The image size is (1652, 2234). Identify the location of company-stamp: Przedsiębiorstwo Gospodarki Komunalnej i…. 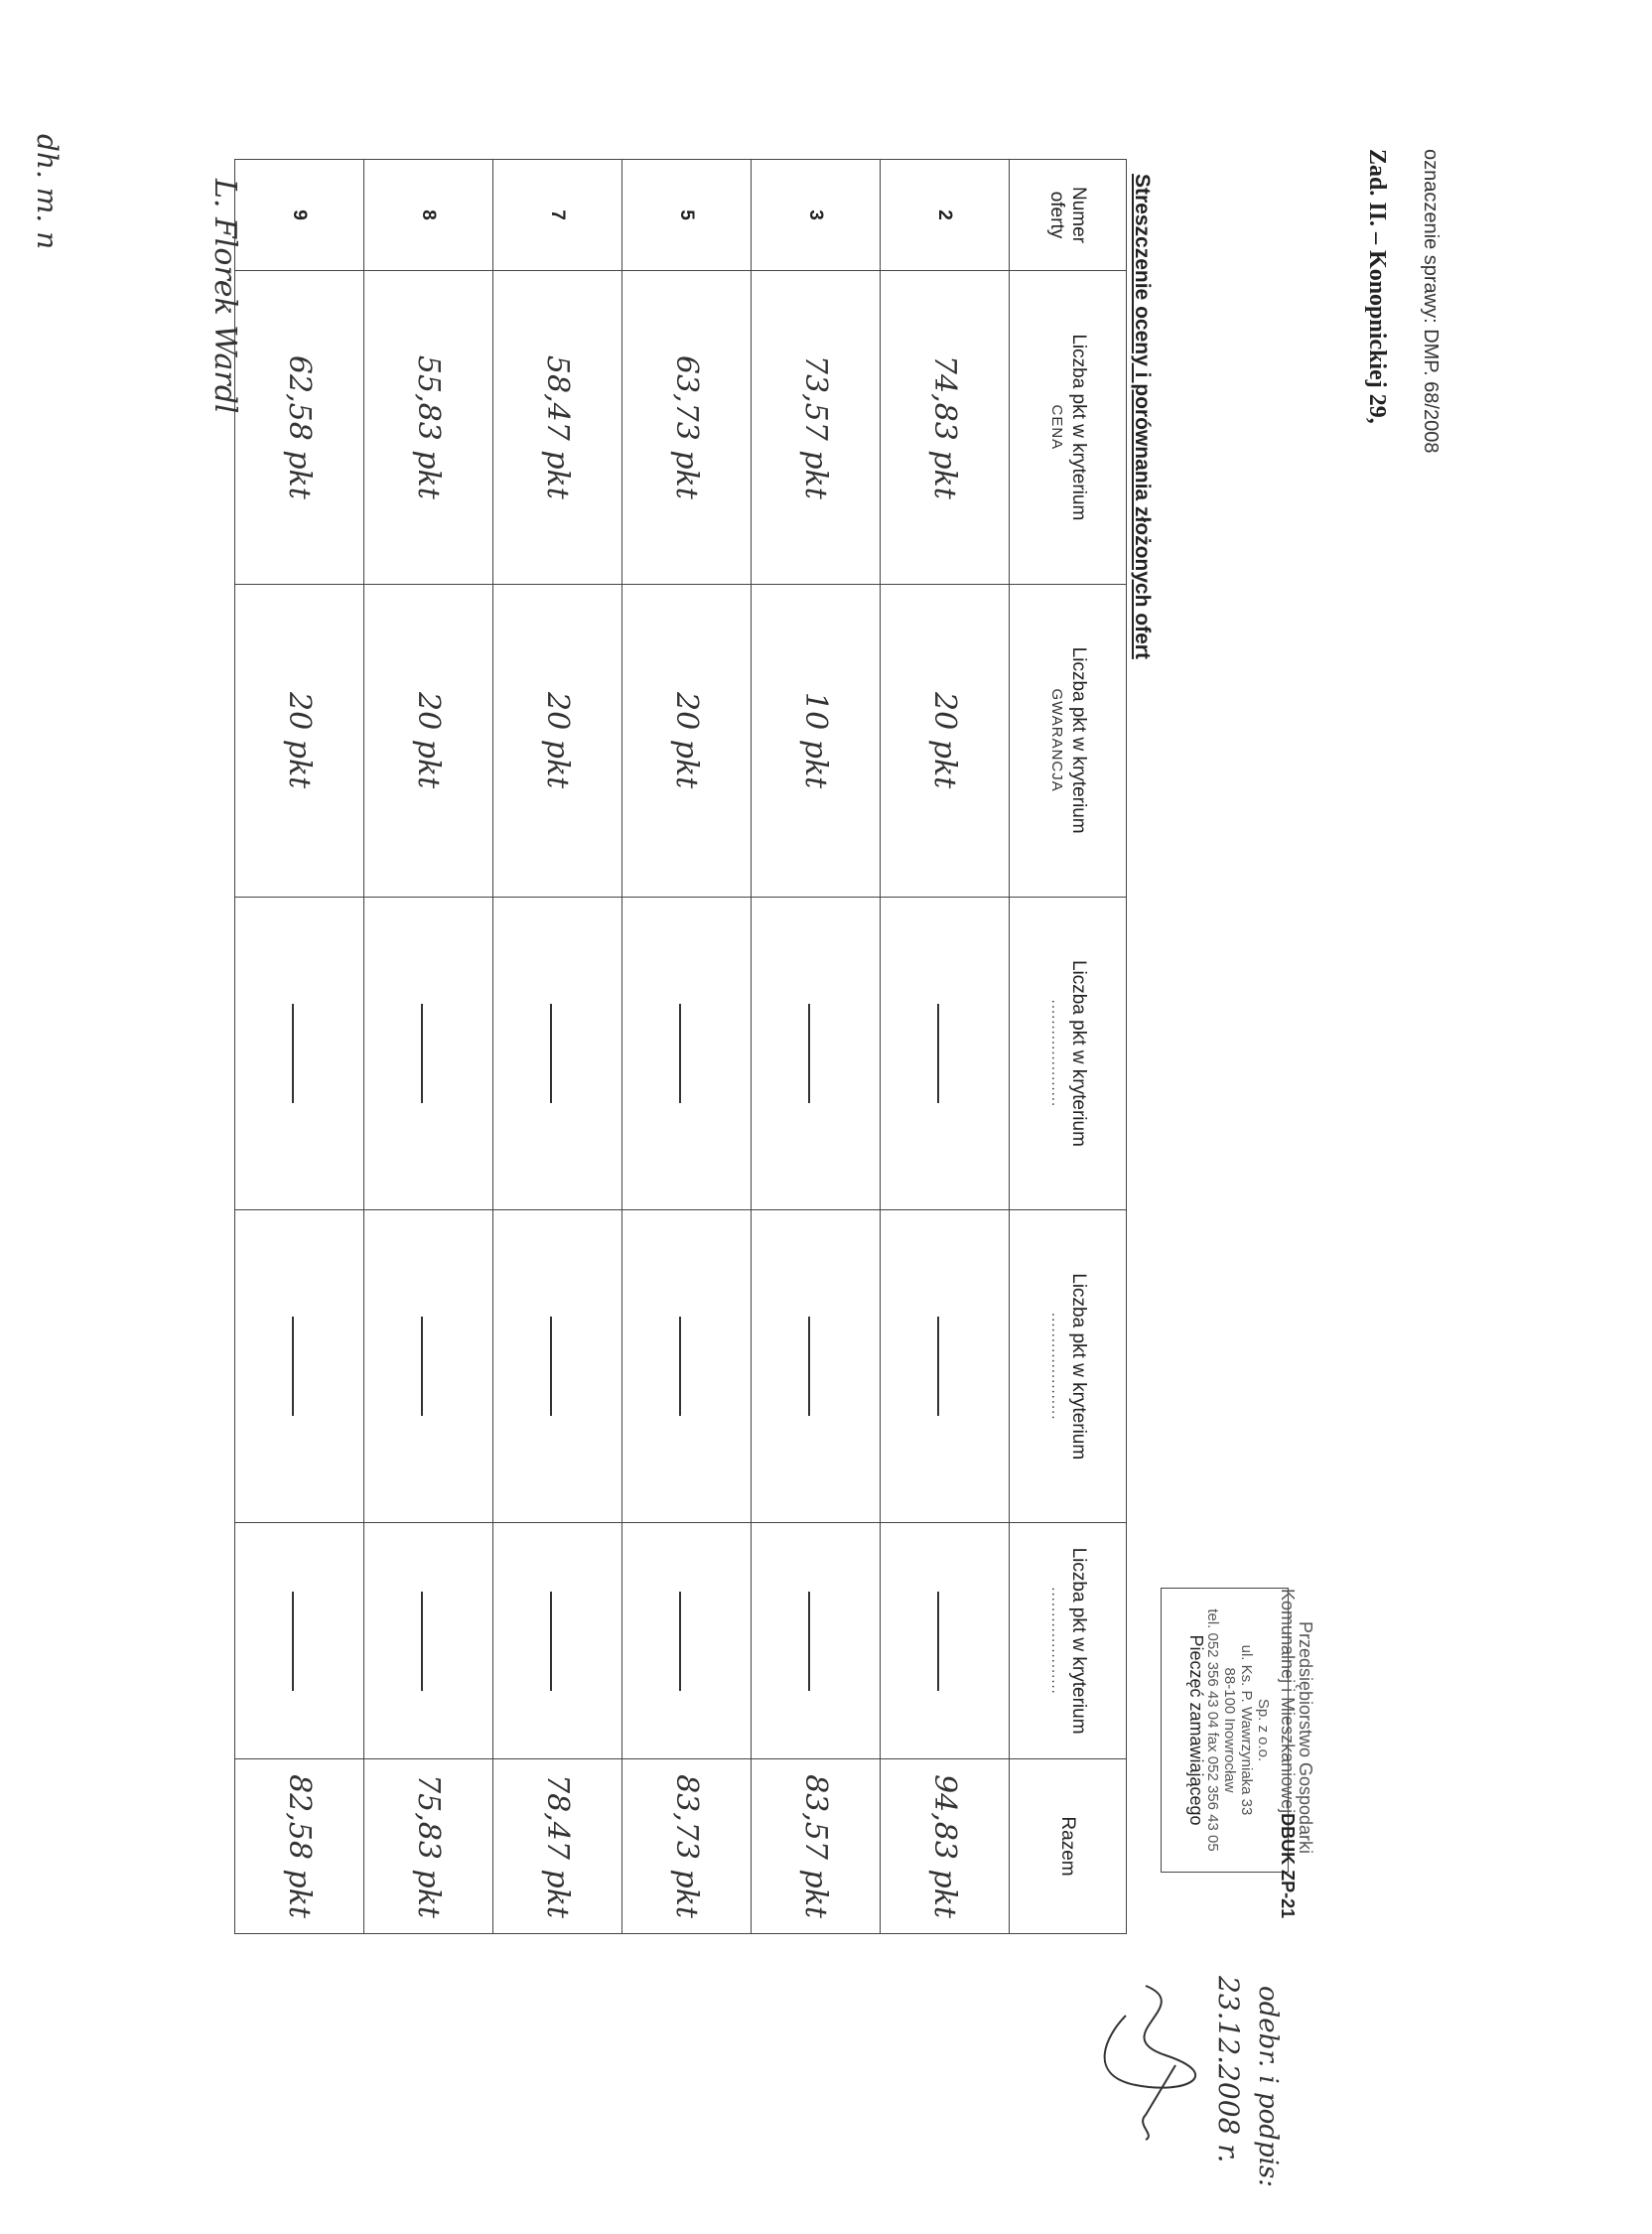
(1238, 1753).